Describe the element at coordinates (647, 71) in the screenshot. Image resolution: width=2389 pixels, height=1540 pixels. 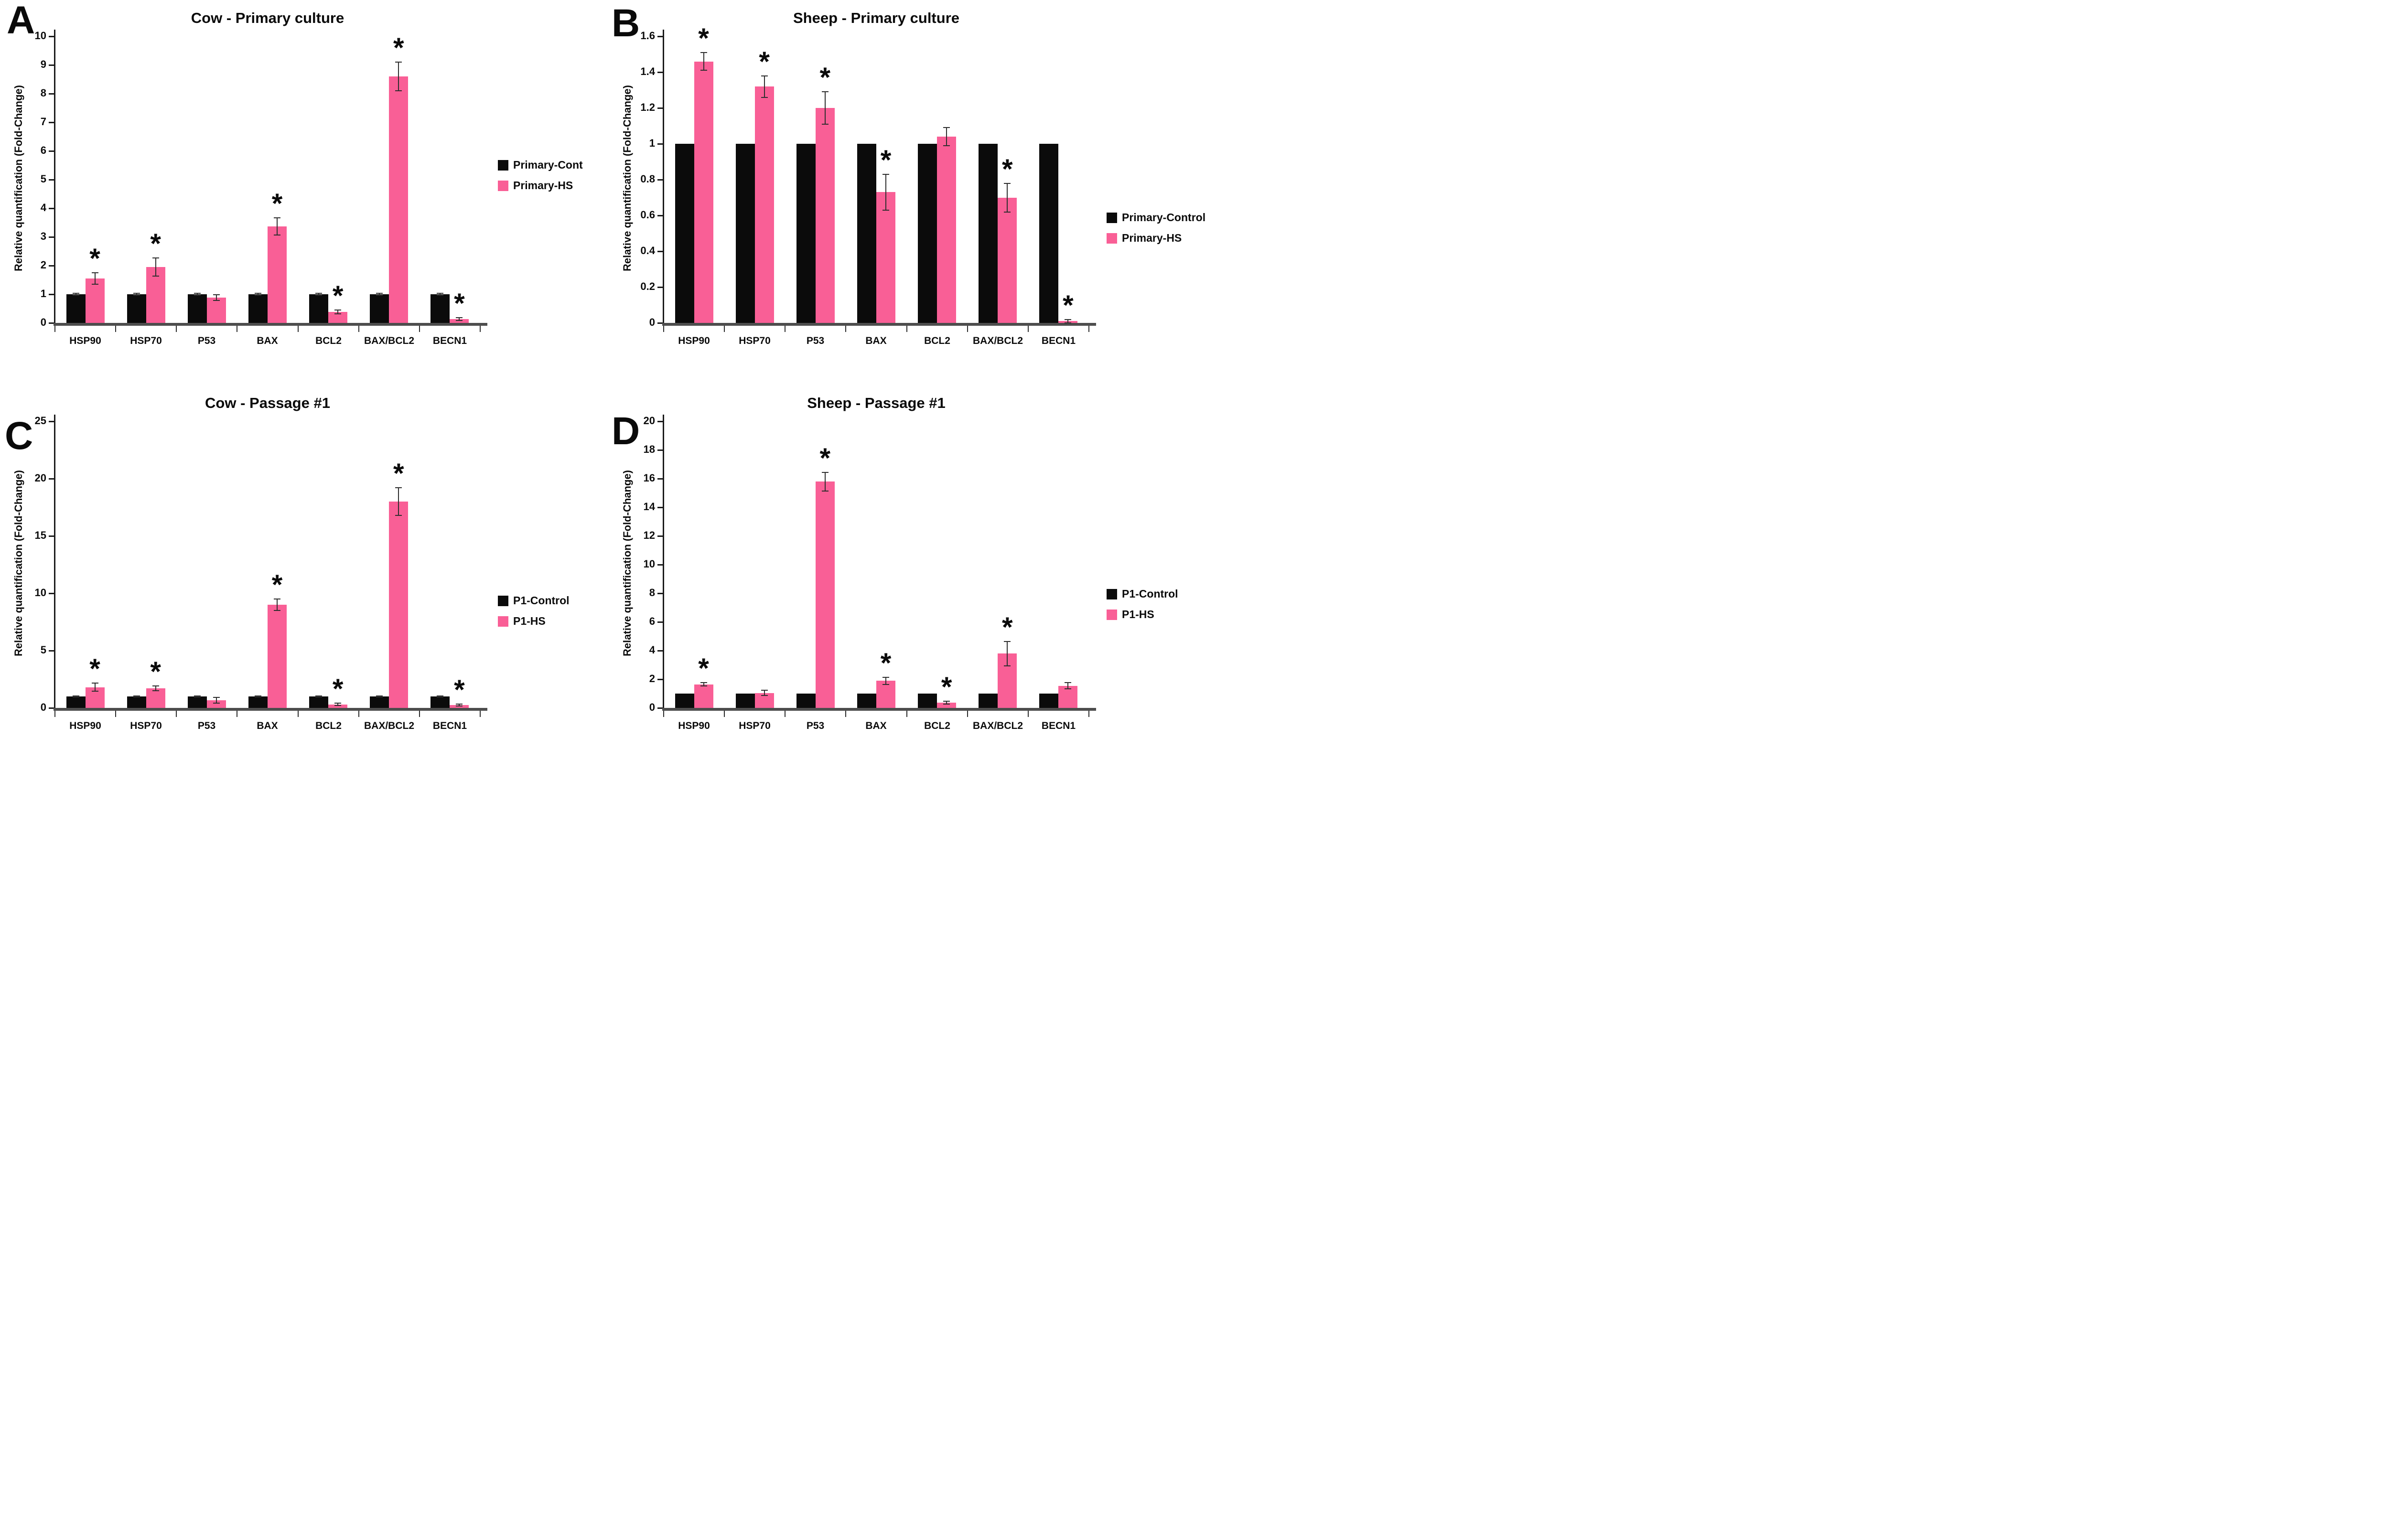
I see `y-axis-tick-label: 1.4` at that location.